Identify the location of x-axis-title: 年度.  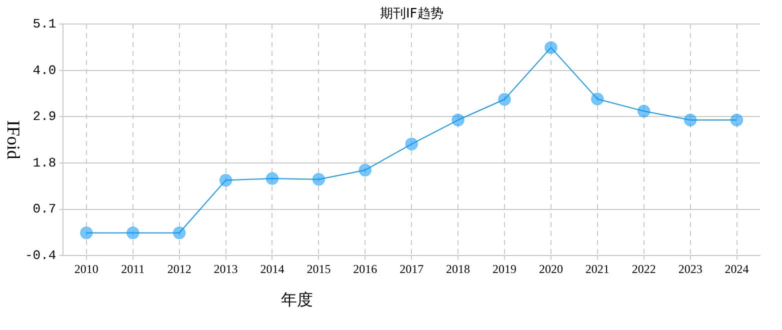
(297, 300).